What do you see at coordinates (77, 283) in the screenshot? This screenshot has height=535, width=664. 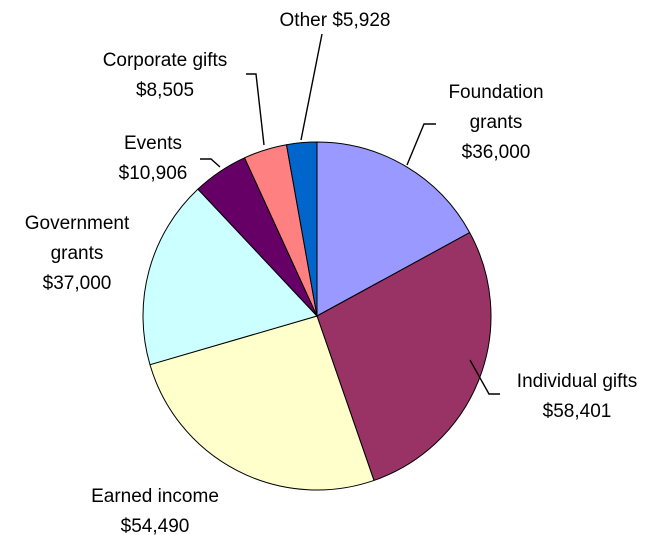 I see `slice-value-government: $37,000` at bounding box center [77, 283].